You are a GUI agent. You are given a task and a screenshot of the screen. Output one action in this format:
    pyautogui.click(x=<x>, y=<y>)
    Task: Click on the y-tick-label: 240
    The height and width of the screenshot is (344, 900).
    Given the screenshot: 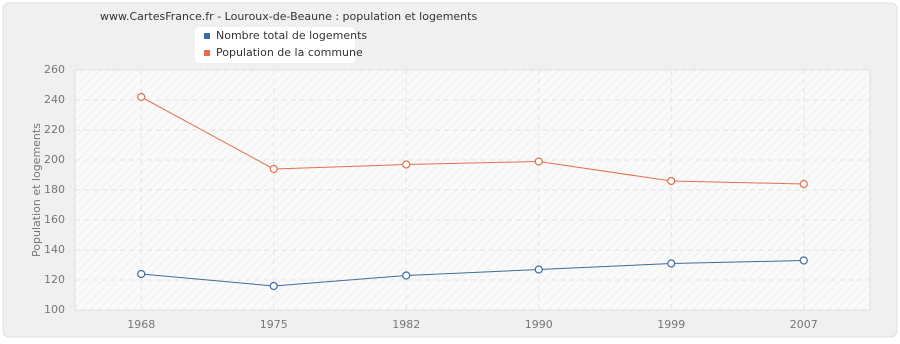 What is the action you would take?
    pyautogui.click(x=54, y=99)
    